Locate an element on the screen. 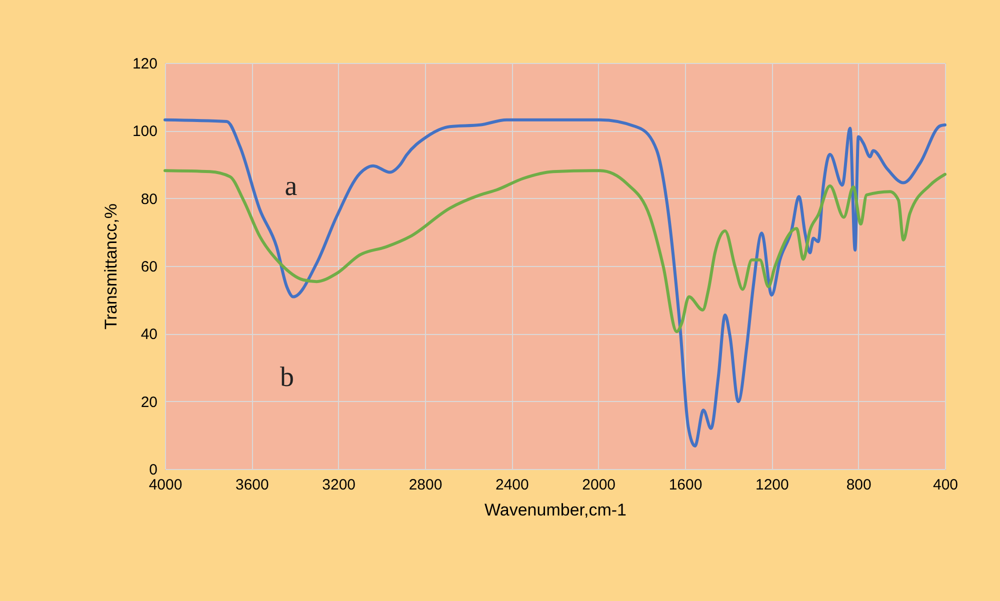  y-tick-label: 40 is located at coordinates (149, 335).